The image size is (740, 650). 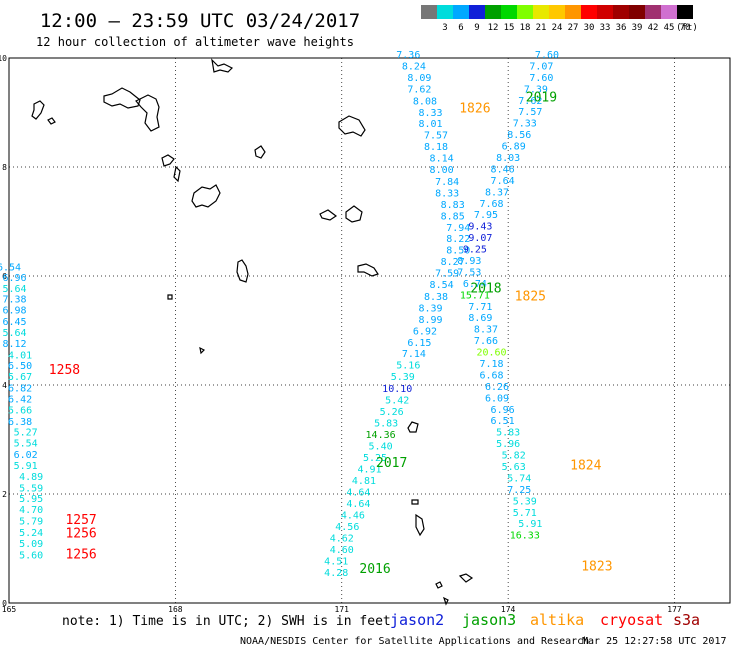 I want to click on legend-bin-label: 6, so click(x=460, y=28).